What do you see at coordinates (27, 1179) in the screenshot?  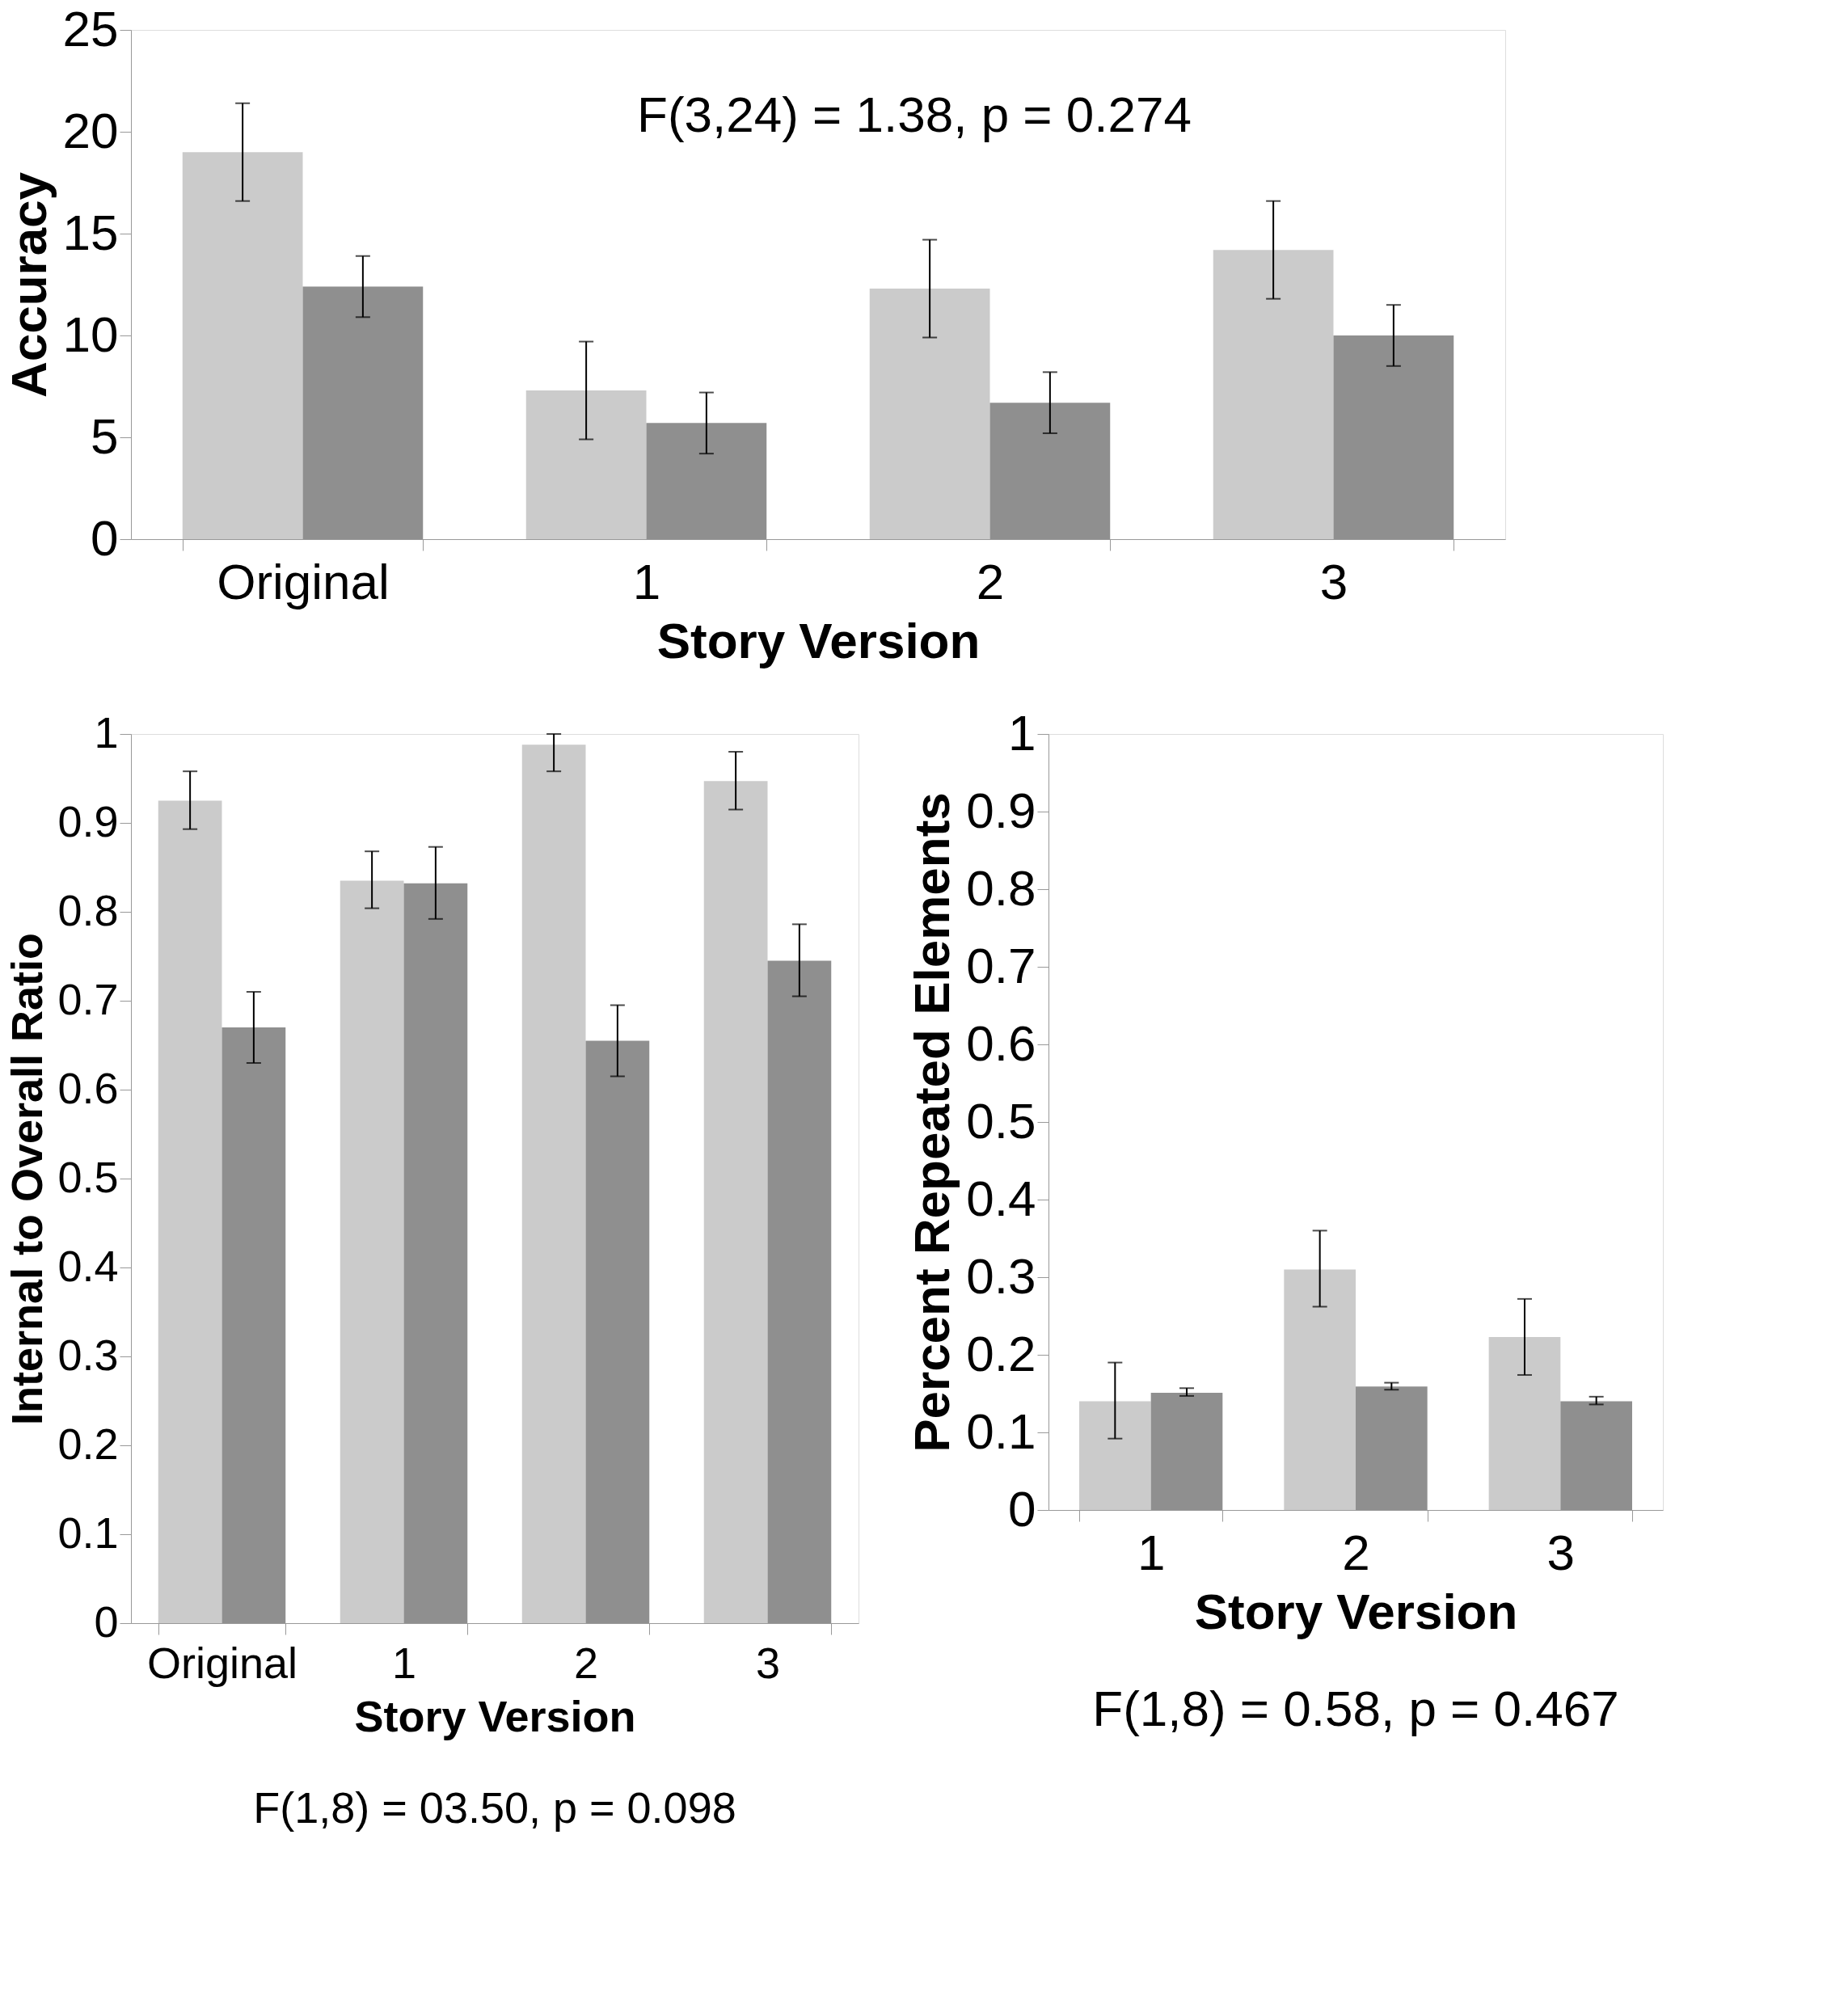 I see `y-axis-title: Internal to Overall Ratio` at bounding box center [27, 1179].